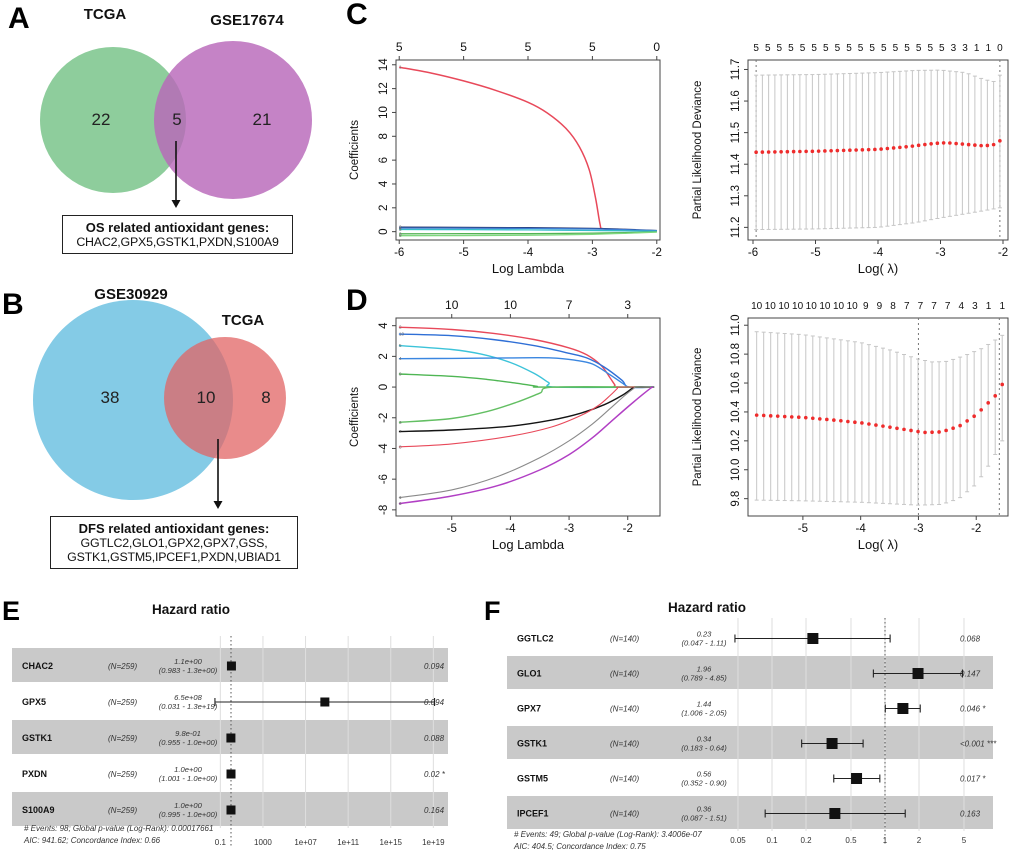 The image size is (1020, 854). What do you see at coordinates (399, 253) in the screenshot?
I see `x-tick-label: -6` at bounding box center [399, 253].